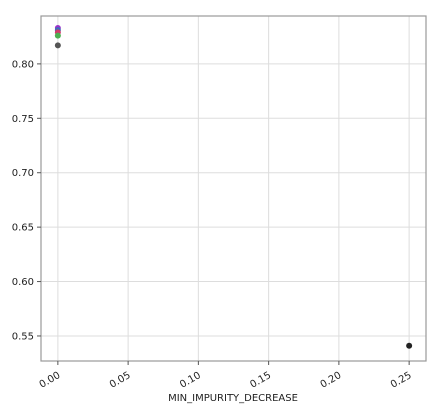 The height and width of the screenshot is (419, 441). Describe the element at coordinates (190, 380) in the screenshot. I see `x-tick-label: 0.10` at that location.